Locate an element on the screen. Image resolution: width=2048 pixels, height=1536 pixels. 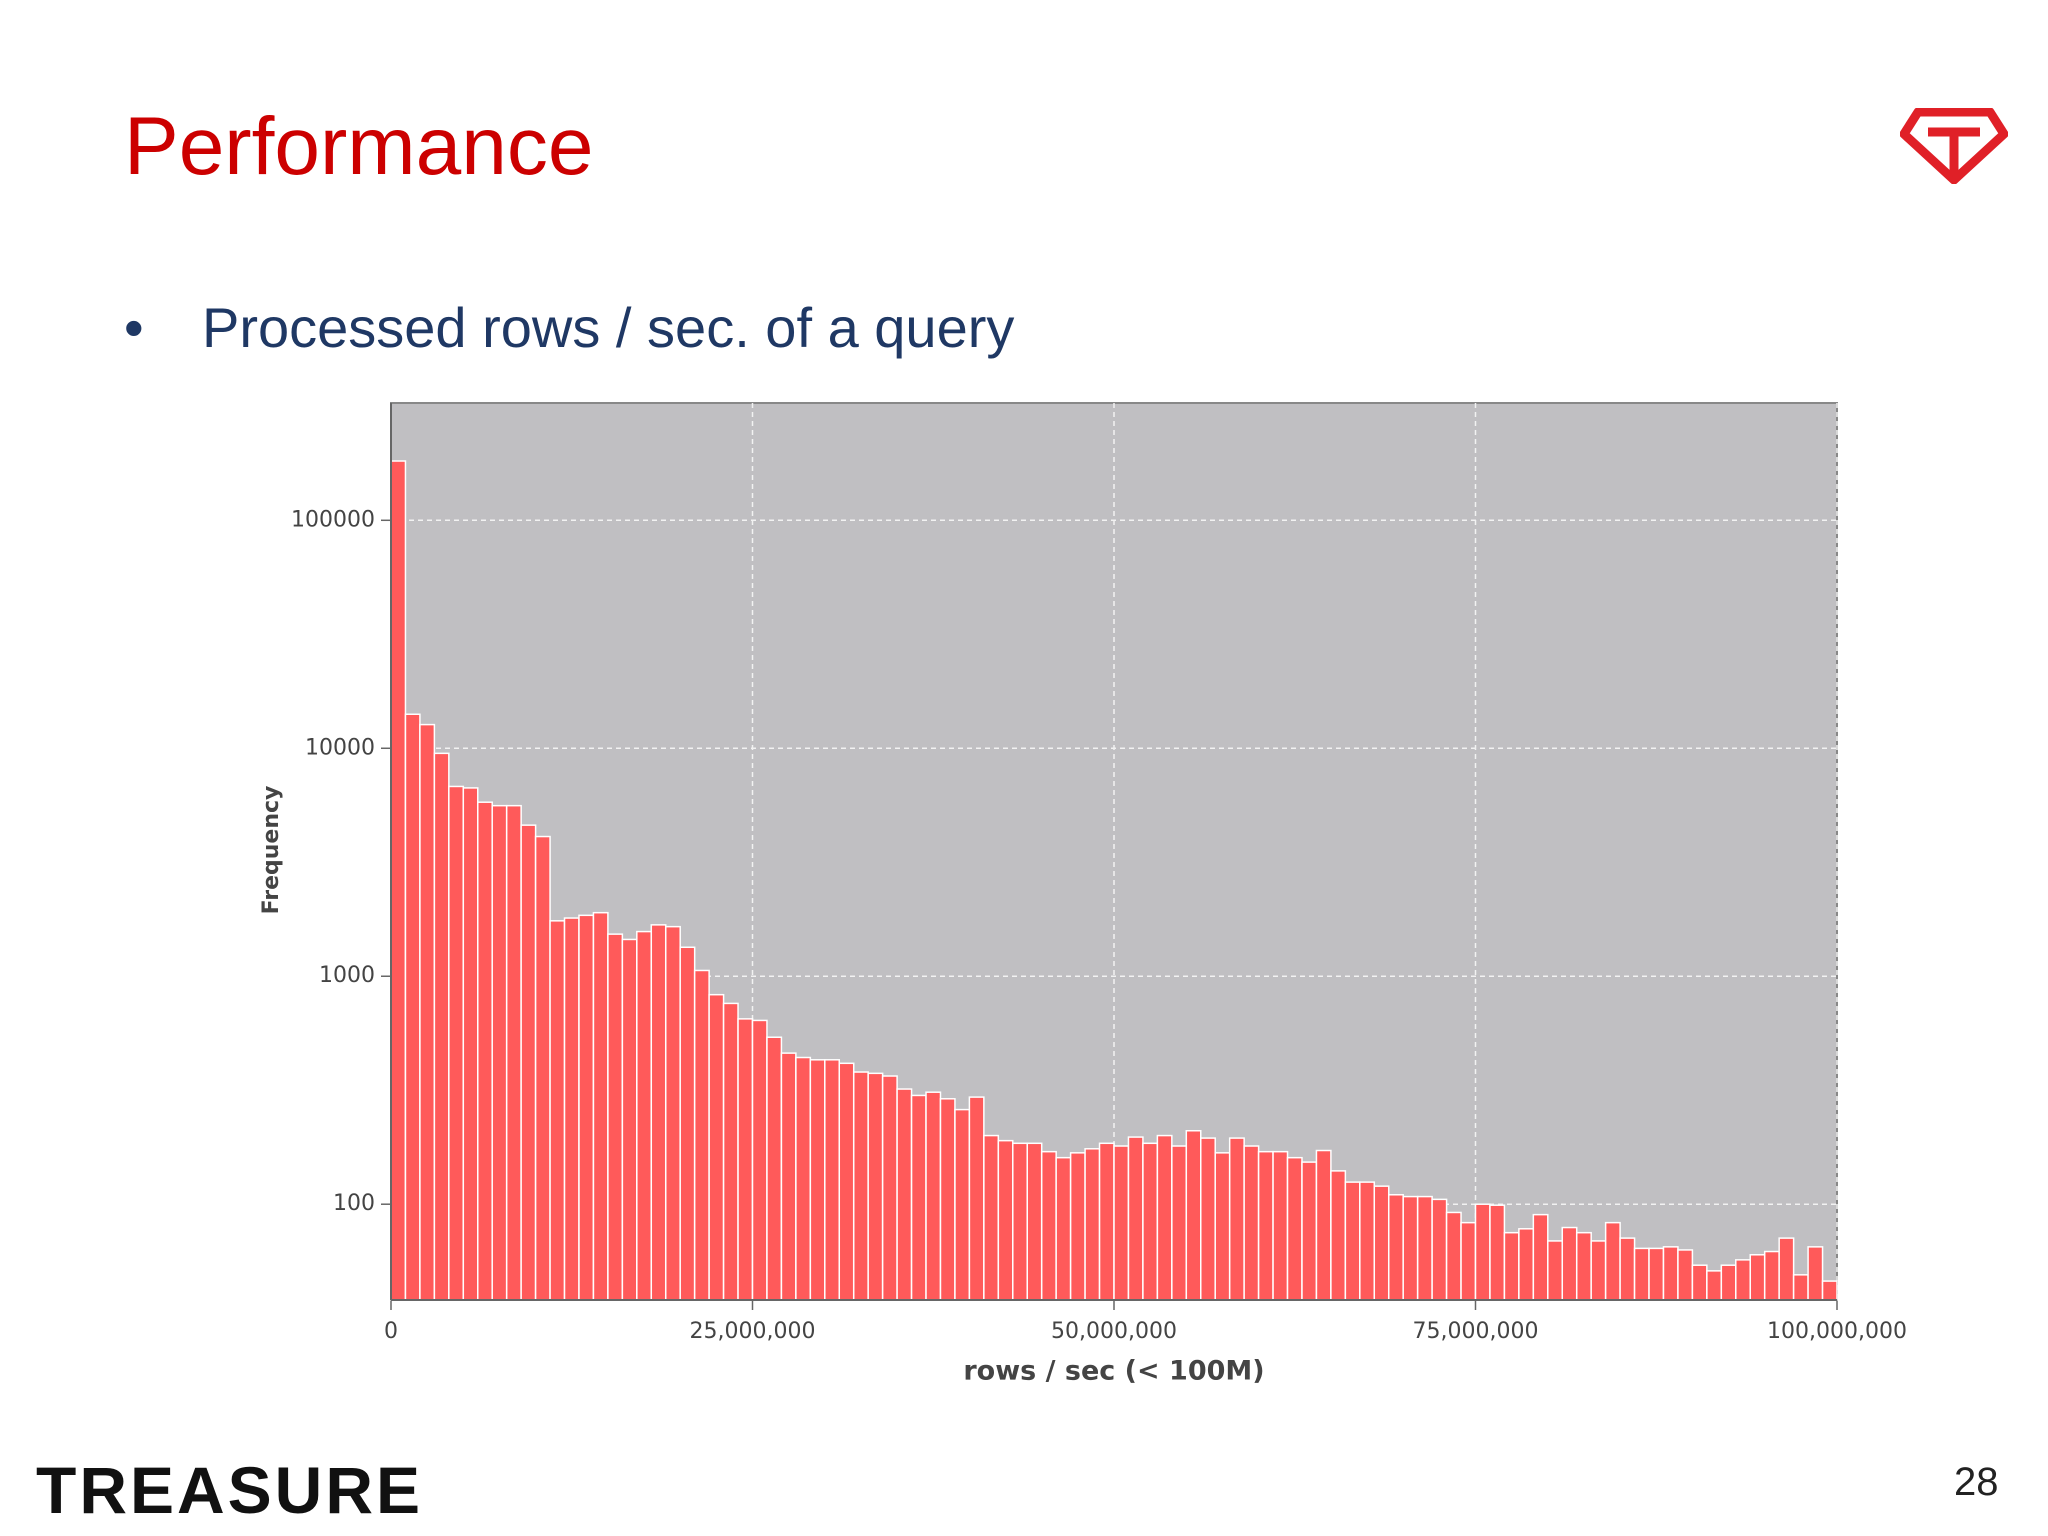
footer-logo-text: TREASURE is located at coordinates (230, 1490).